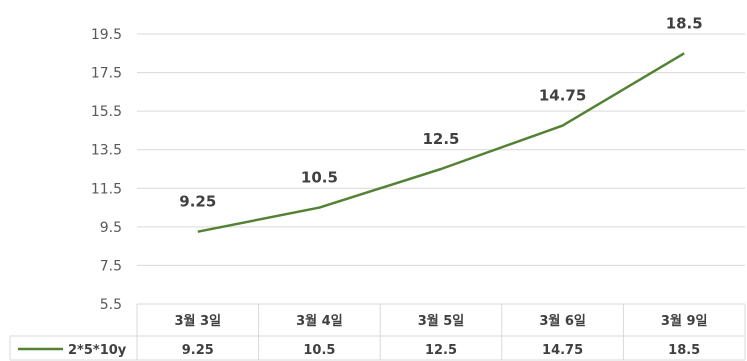 This screenshot has width=747, height=361. What do you see at coordinates (440, 139) in the screenshot?
I see `data-label: 12.5` at bounding box center [440, 139].